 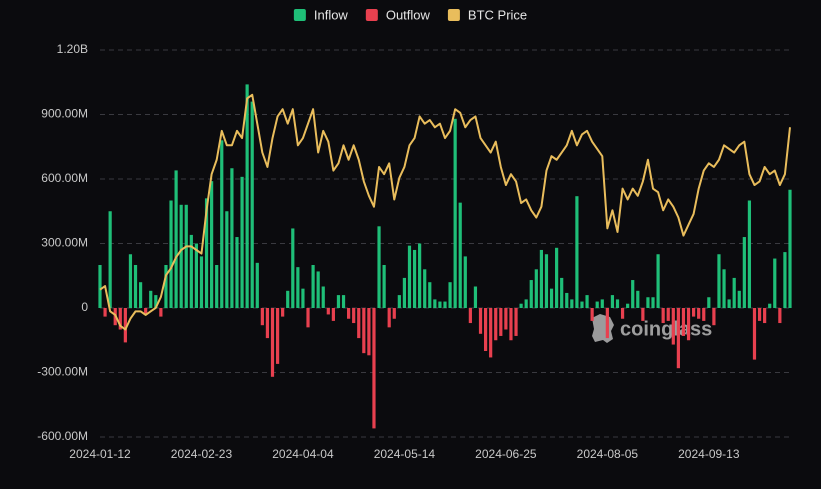 I want to click on x-tick-label: 2024-04-04, so click(x=303, y=454).